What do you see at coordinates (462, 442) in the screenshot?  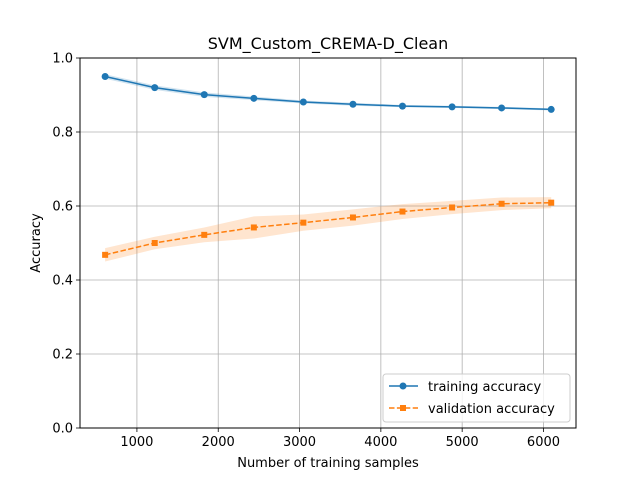 I see `x-tick-label: 5000` at bounding box center [462, 442].